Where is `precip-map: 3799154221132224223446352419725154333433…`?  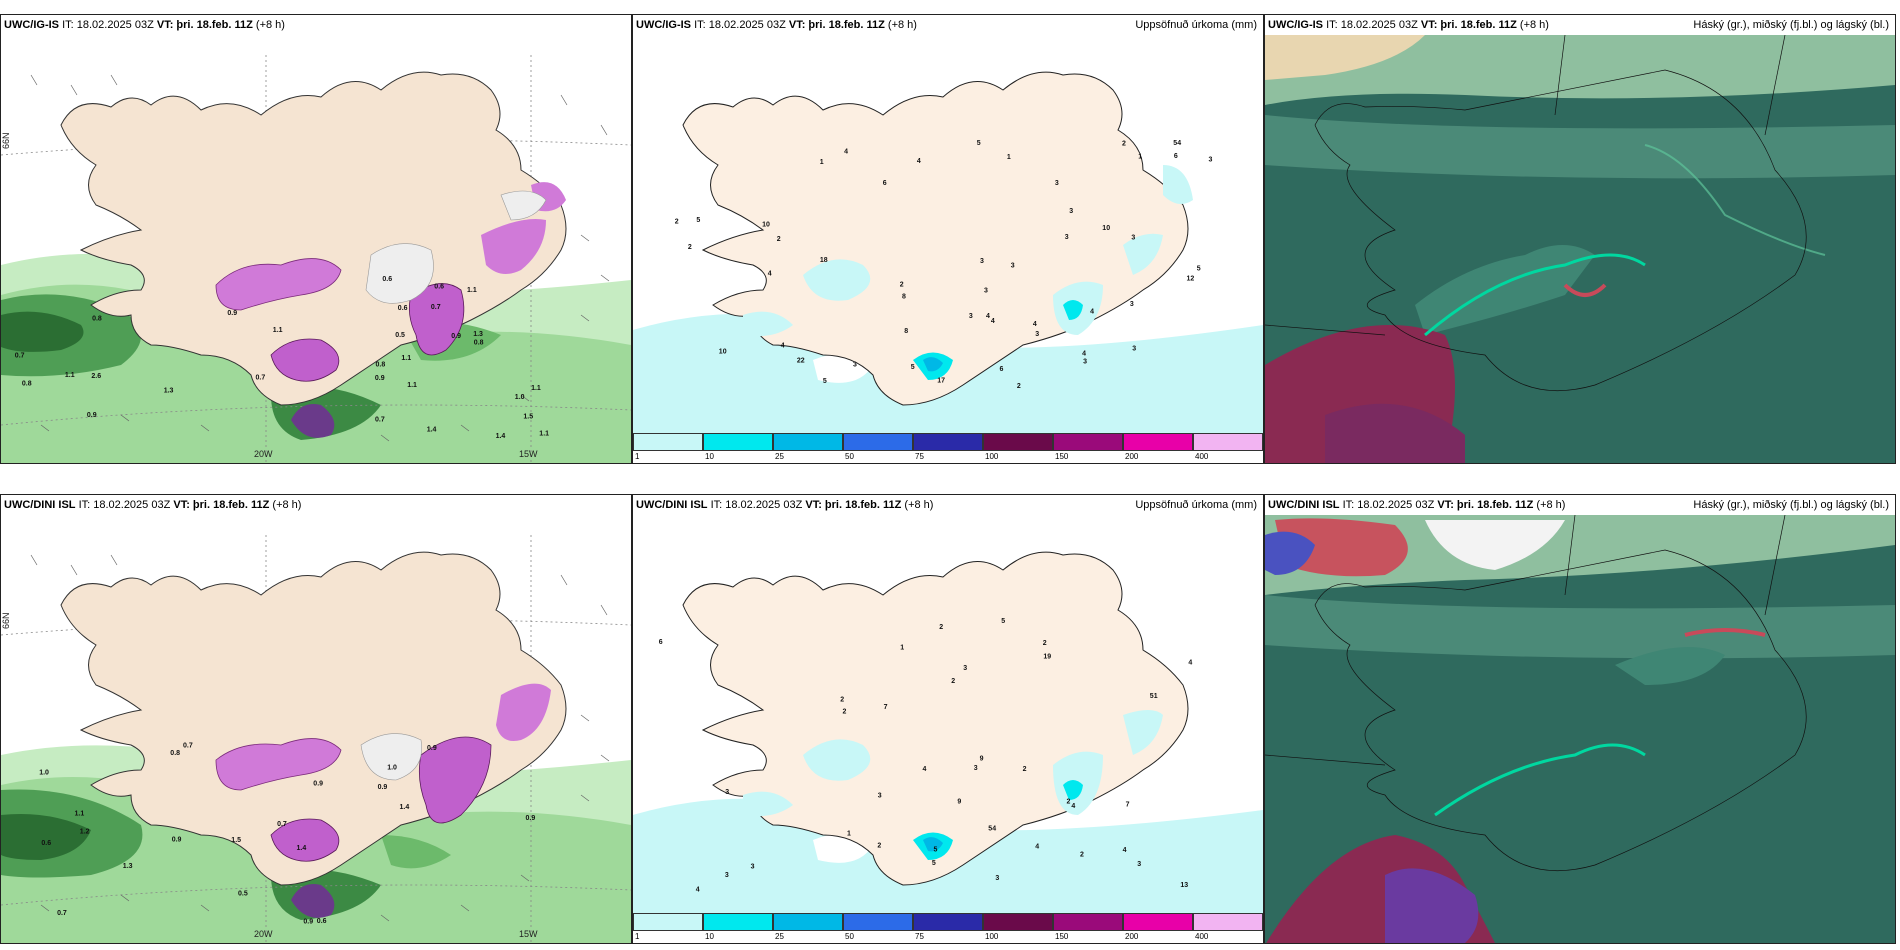
precip-map: 3799154221132224223446352419725154333433… is located at coordinates (948, 714).